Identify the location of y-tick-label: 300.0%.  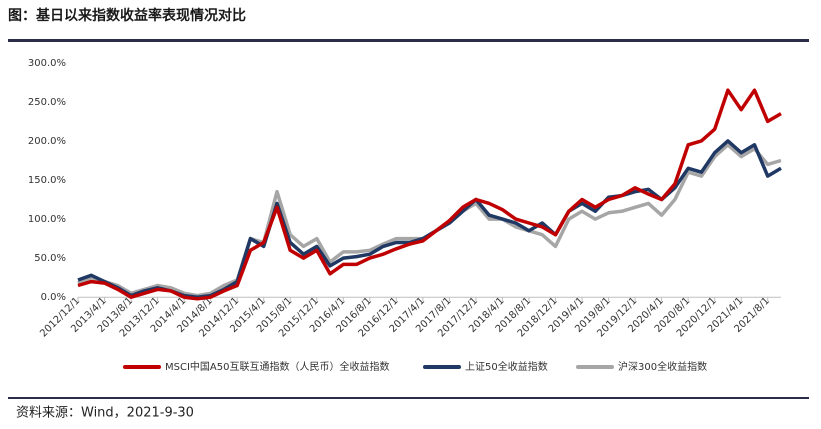
(47, 63).